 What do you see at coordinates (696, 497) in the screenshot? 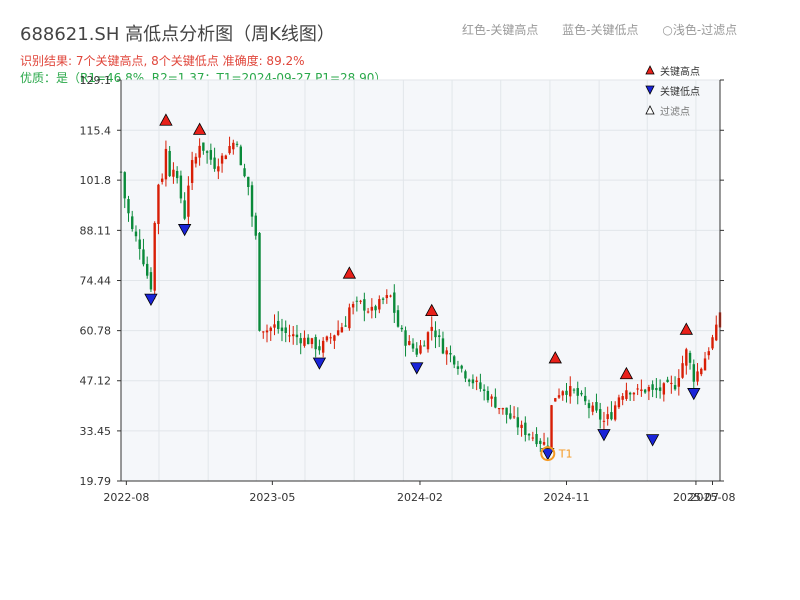
I see `x-tick-label: 2025-07` at bounding box center [696, 497].